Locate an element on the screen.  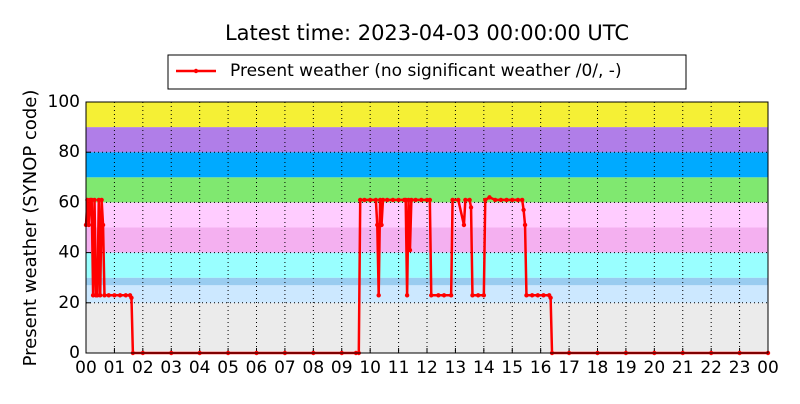
x-tick-label: 19 is located at coordinates (626, 368).